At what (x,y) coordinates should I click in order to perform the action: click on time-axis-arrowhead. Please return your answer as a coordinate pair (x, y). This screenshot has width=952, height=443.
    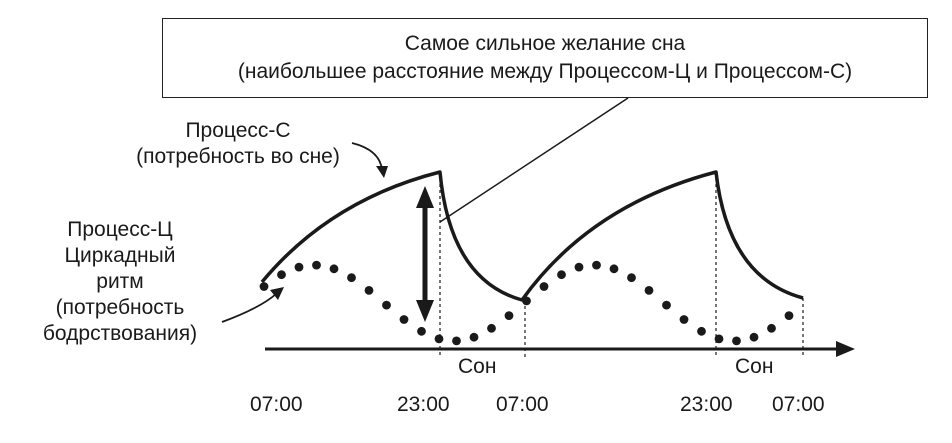
    Looking at the image, I should click on (845, 349).